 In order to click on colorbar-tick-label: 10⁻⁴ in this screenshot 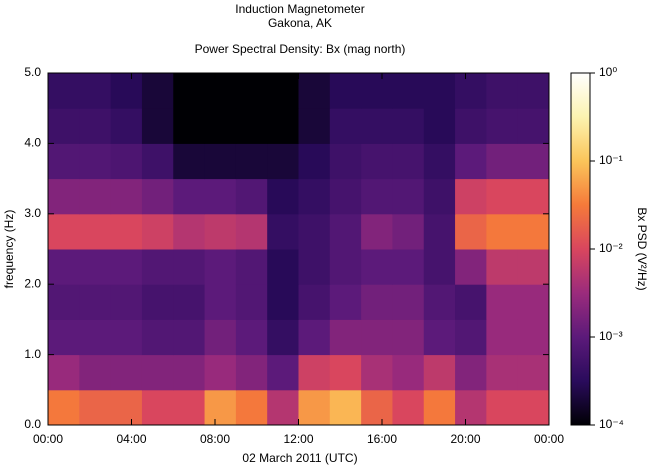, I will do `click(611, 424)`.